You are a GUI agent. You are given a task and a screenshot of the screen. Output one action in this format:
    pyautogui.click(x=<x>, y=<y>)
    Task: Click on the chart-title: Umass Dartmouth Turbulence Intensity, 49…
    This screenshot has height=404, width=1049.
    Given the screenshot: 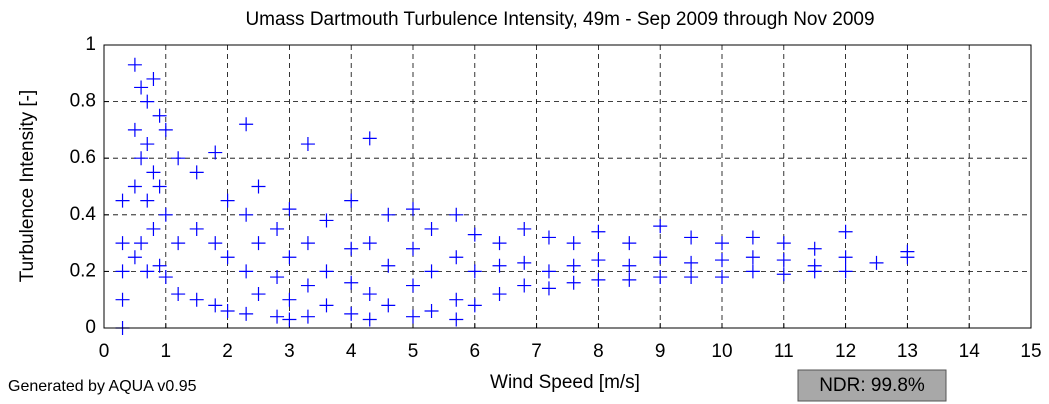 What is the action you would take?
    pyautogui.click(x=559, y=19)
    